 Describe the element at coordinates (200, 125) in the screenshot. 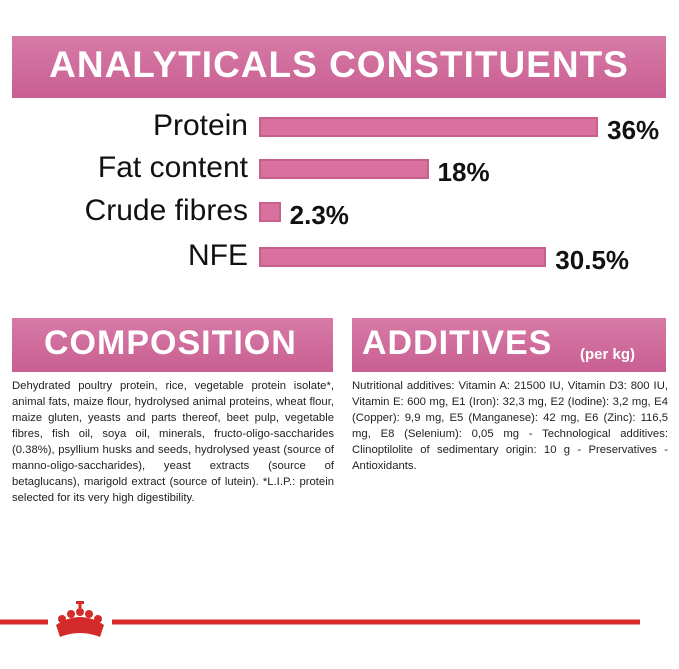

I see `category-label: Protein` at that location.